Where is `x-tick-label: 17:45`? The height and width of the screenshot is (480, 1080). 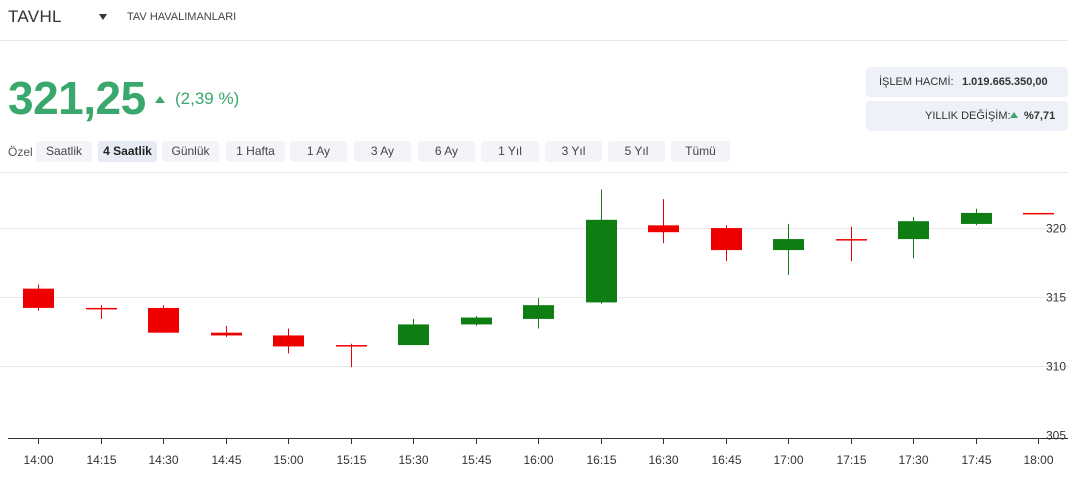 x-tick-label: 17:45 is located at coordinates (976, 460).